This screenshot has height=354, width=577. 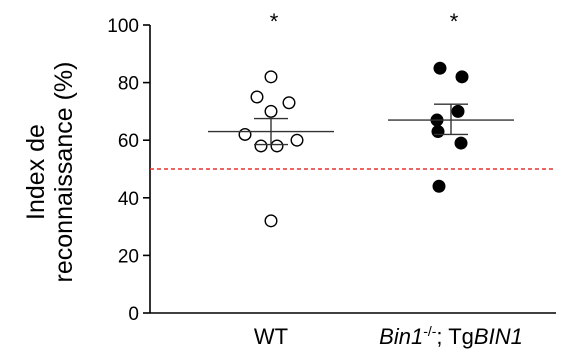 I want to click on x-category-label-part: ; Tg, so click(x=455, y=336).